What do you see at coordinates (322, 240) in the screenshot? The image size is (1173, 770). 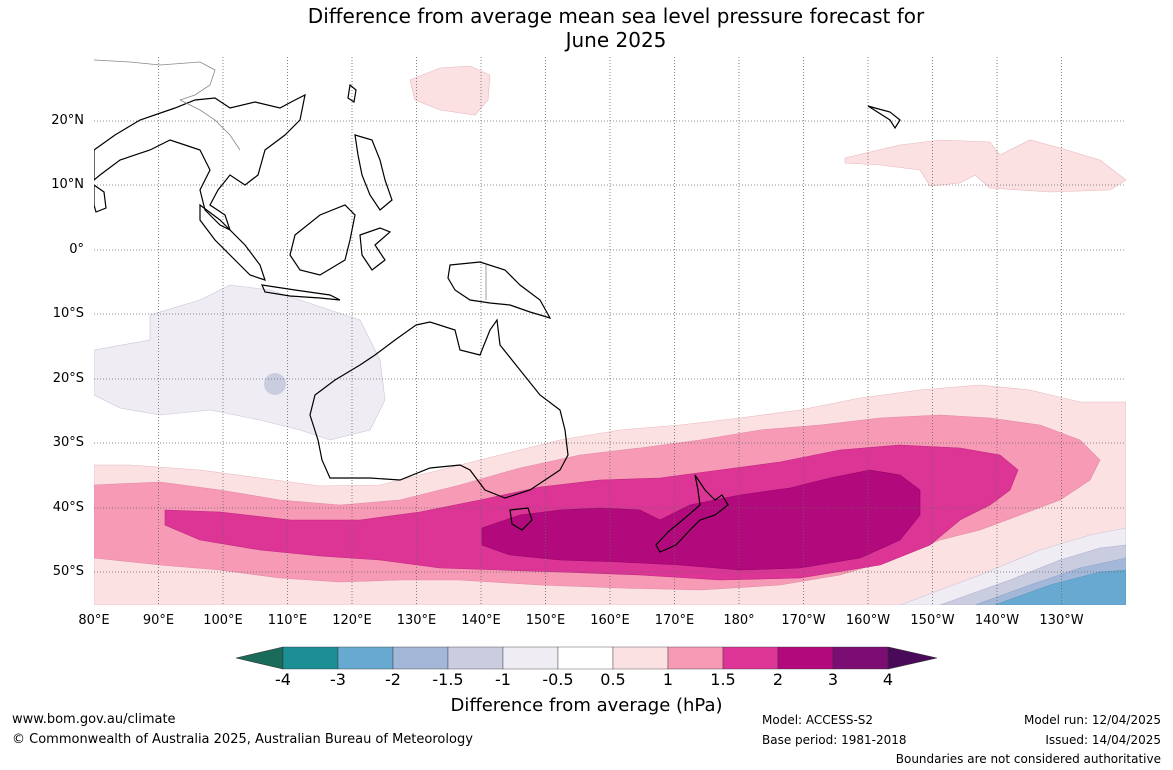 I see `borneo-coastline` at bounding box center [322, 240].